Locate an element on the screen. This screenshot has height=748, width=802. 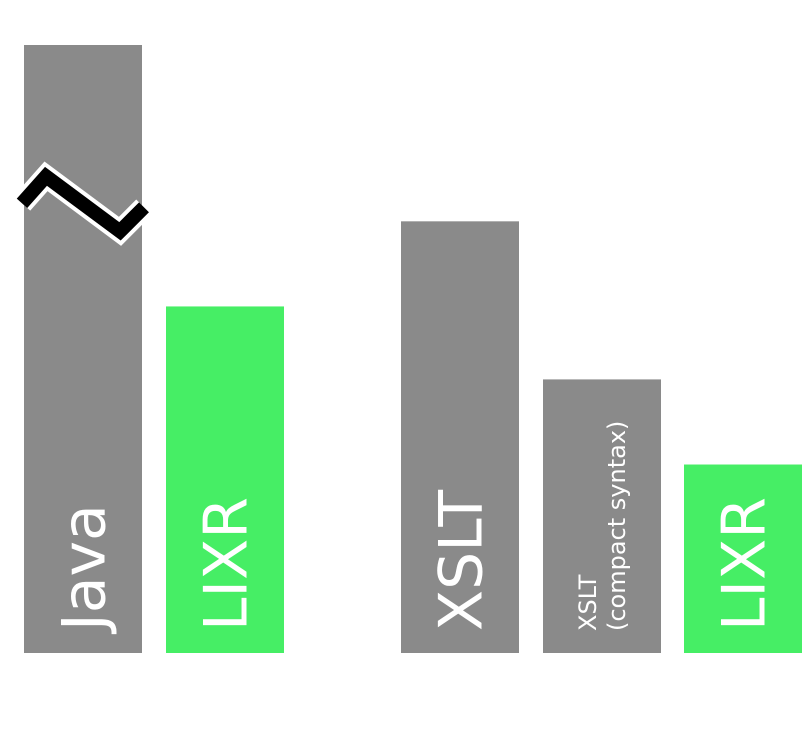
bar-label-xslt-3: XSLT is located at coordinates (462, 560).